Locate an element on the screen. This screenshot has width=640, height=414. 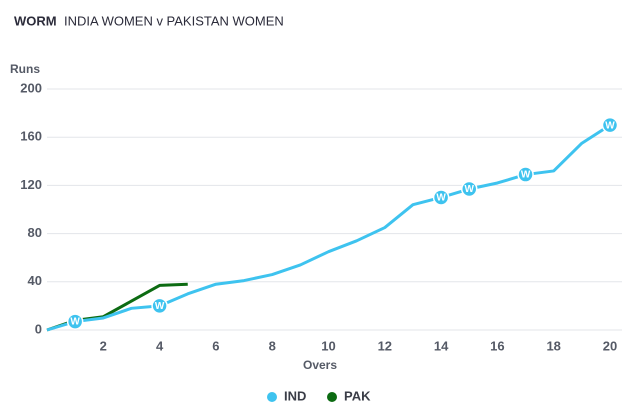
x-tick-label: 14 is located at coordinates (441, 345).